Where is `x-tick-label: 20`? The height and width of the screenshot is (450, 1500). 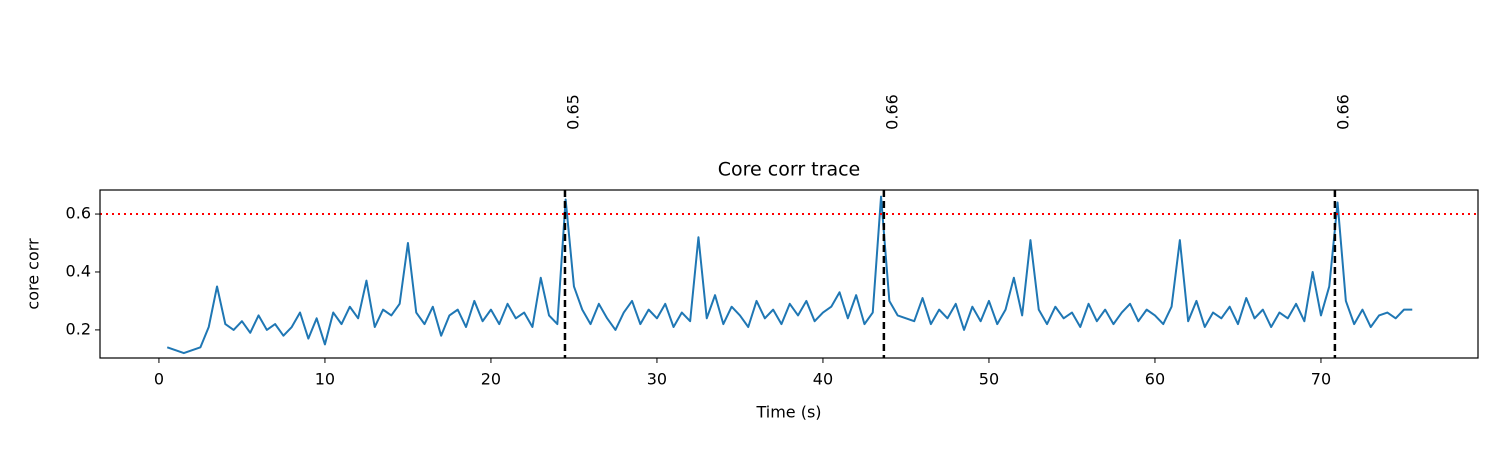 x-tick-label: 20 is located at coordinates (491, 379).